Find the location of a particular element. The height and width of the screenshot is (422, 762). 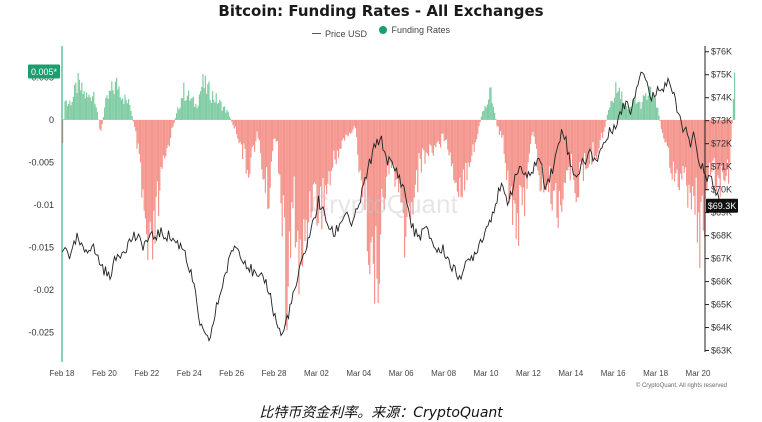

left-tick-label: -0.015 is located at coordinates (41, 247).